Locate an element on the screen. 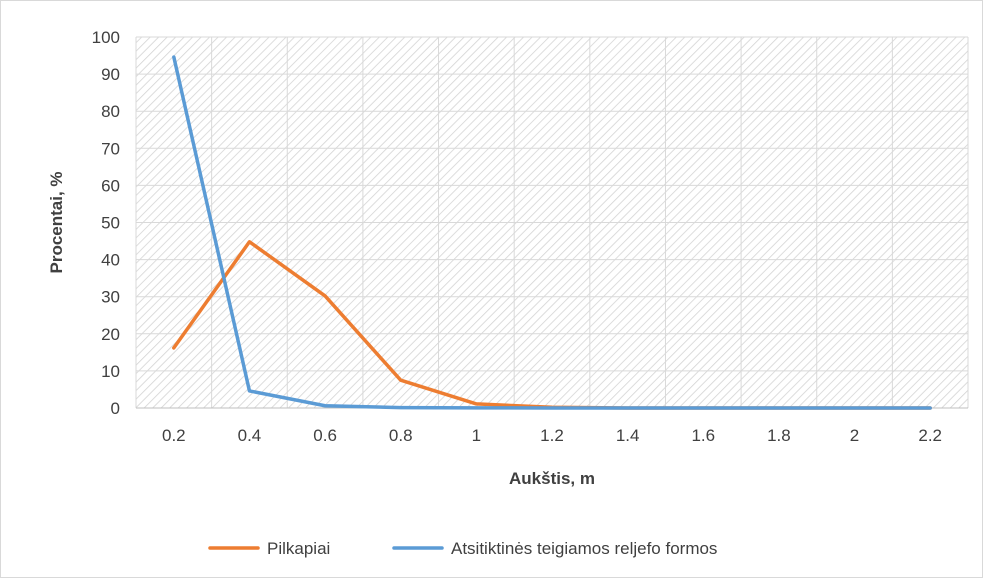  y-tick-label: 100 is located at coordinates (106, 37).